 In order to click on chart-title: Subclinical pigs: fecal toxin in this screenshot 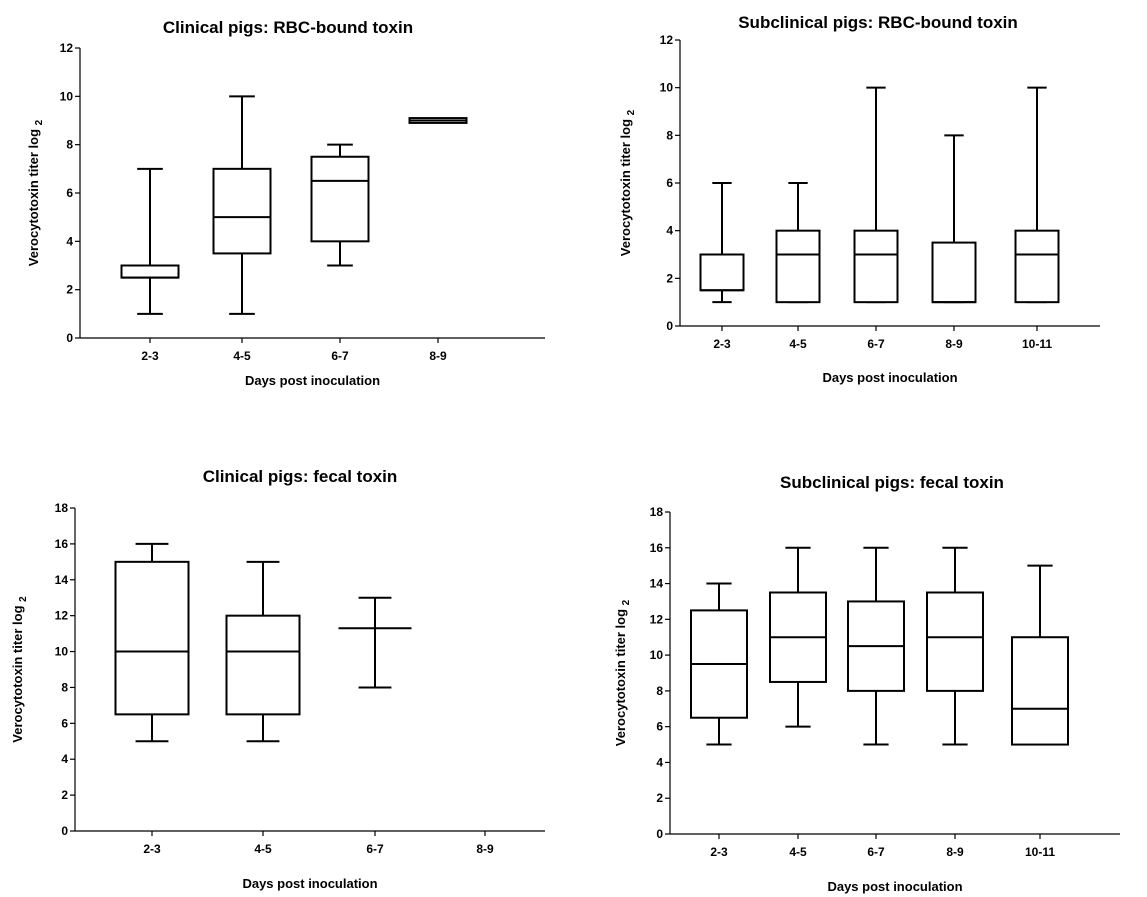, I will do `click(892, 482)`.